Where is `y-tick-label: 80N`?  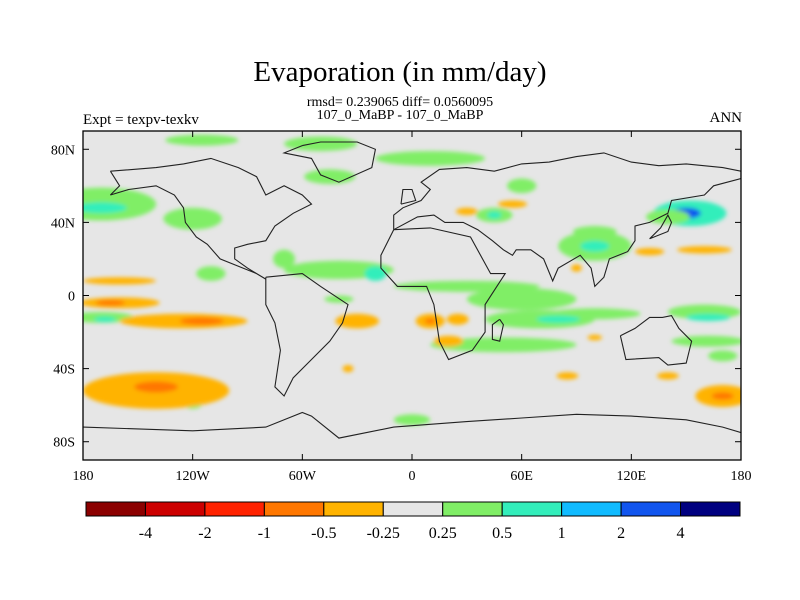
y-tick-label: 80N is located at coordinates (63, 150).